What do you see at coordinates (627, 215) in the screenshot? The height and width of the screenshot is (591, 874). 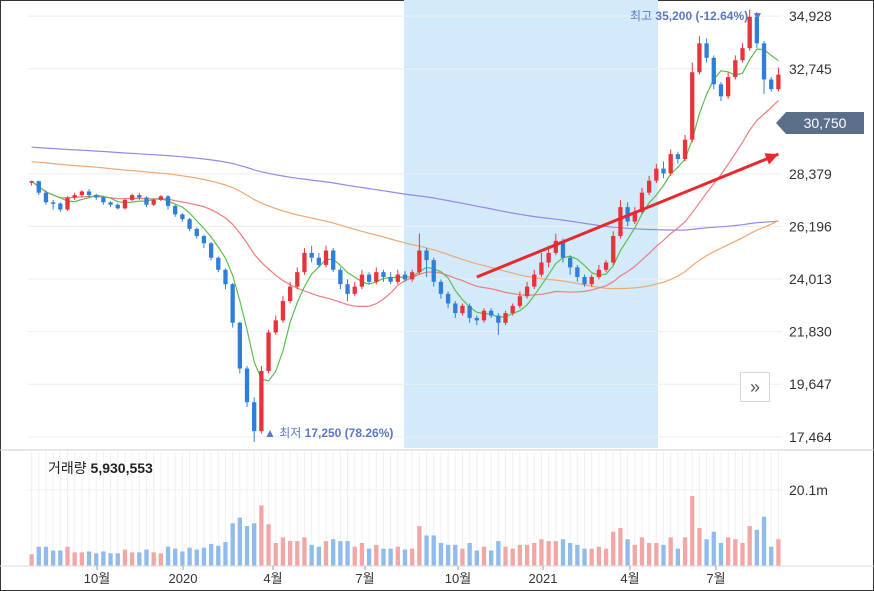 I see `trend-arrow-line` at bounding box center [627, 215].